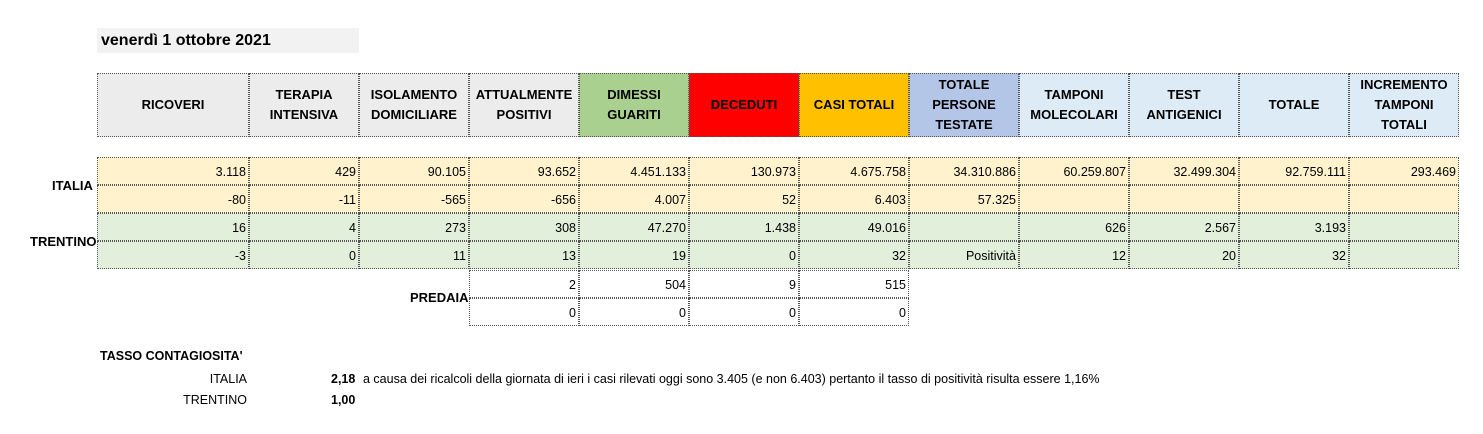  What do you see at coordinates (964, 171) in the screenshot?
I see `data-cell: 34.310.886` at bounding box center [964, 171].